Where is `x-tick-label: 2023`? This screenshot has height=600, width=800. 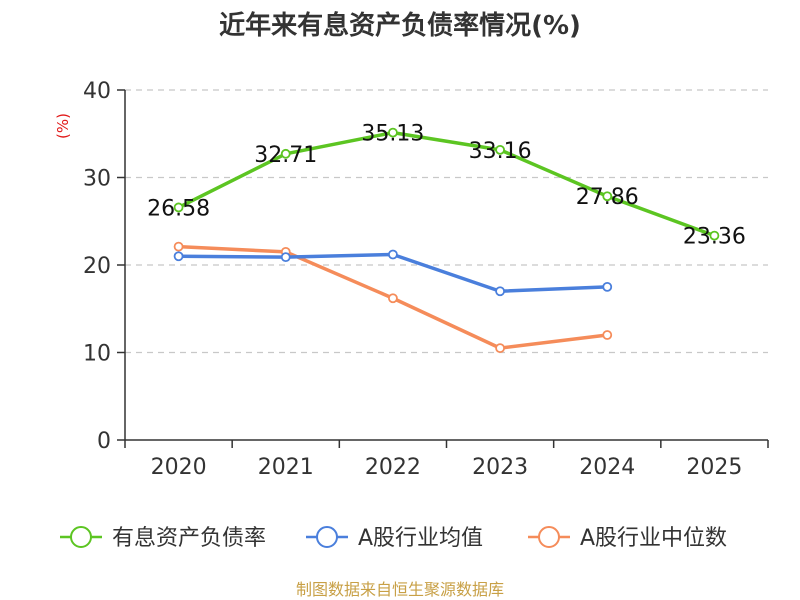
x-tick-label: 2023 is located at coordinates (500, 467).